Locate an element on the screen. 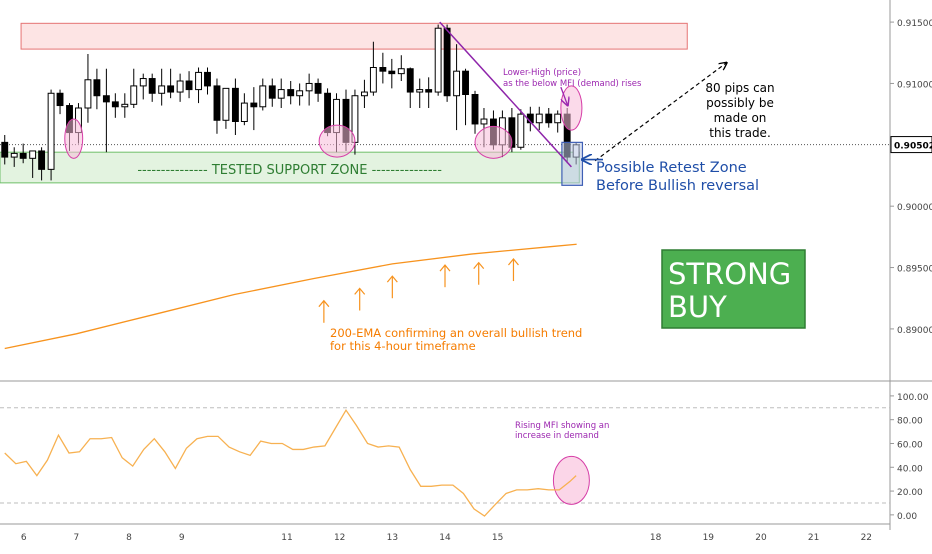 This screenshot has width=932, height=554. lower-high-arrow is located at coordinates (564, 95).